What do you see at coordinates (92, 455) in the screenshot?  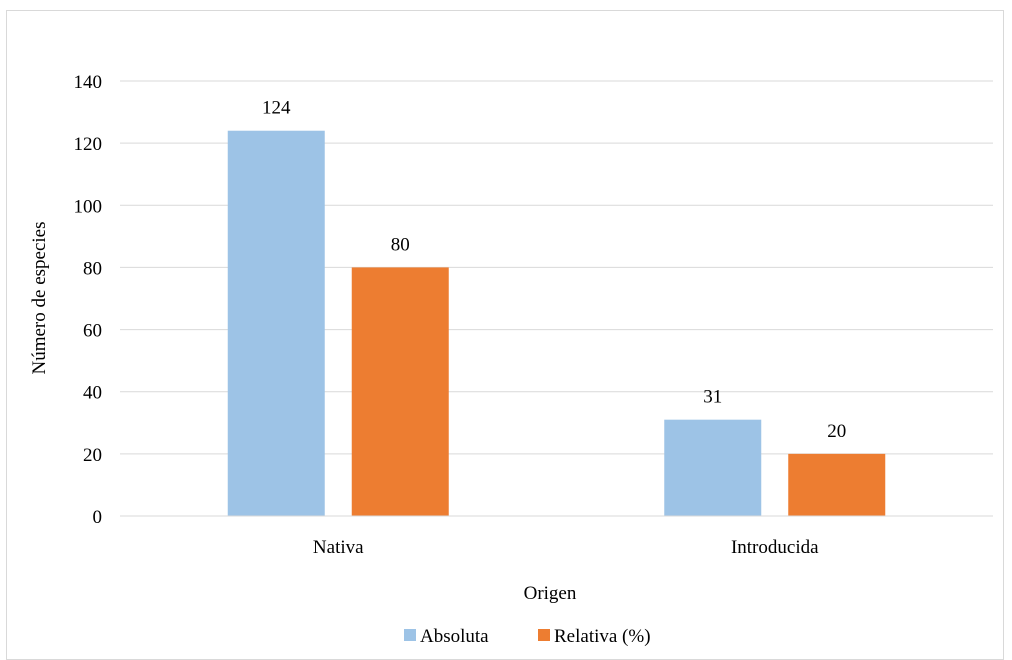 I see `y-tick-label: 20` at bounding box center [92, 455].